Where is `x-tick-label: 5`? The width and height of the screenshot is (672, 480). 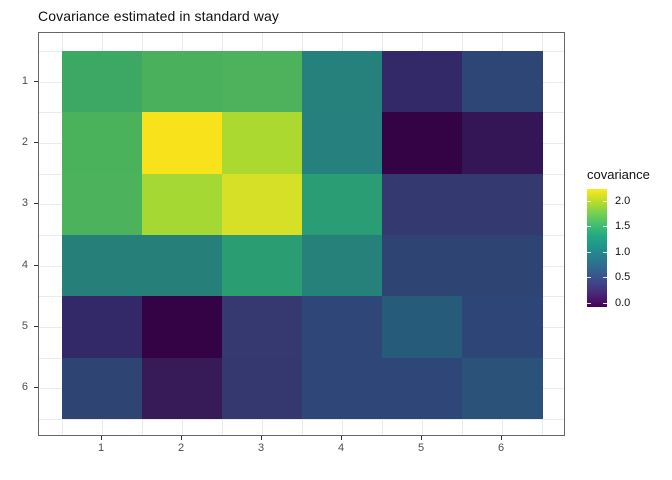 x-tick-label: 5 is located at coordinates (421, 448).